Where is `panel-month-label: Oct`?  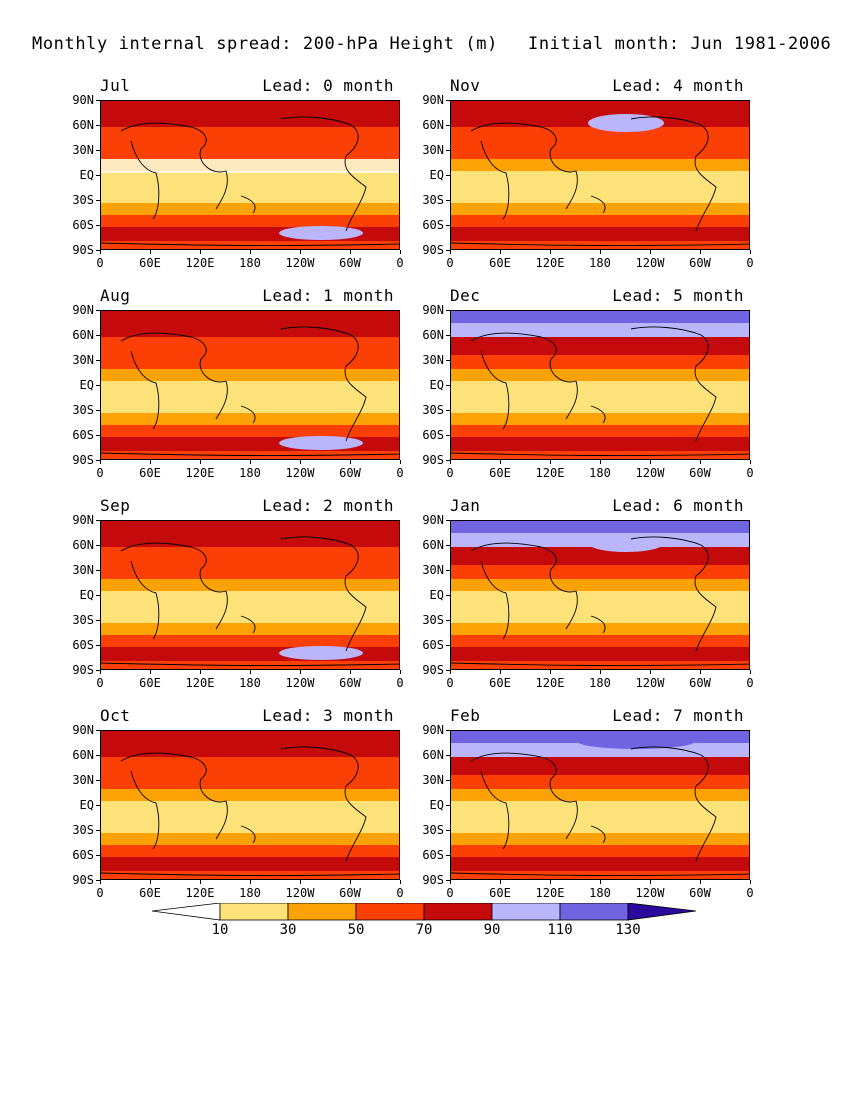 panel-month-label: Oct is located at coordinates (115, 715).